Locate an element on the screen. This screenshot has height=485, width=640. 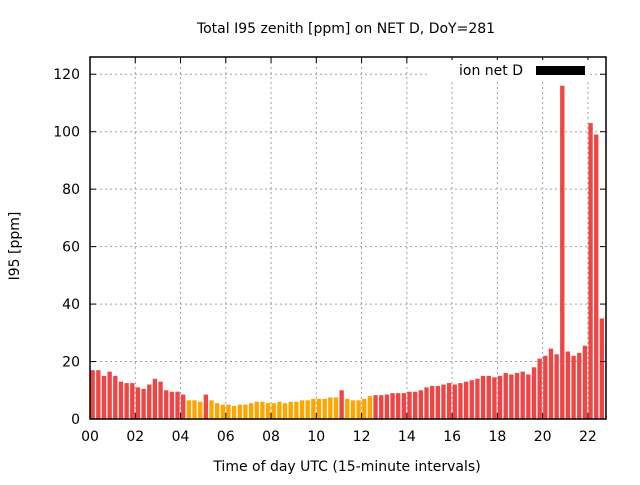
y-tick-label: 60 is located at coordinates (71, 248).